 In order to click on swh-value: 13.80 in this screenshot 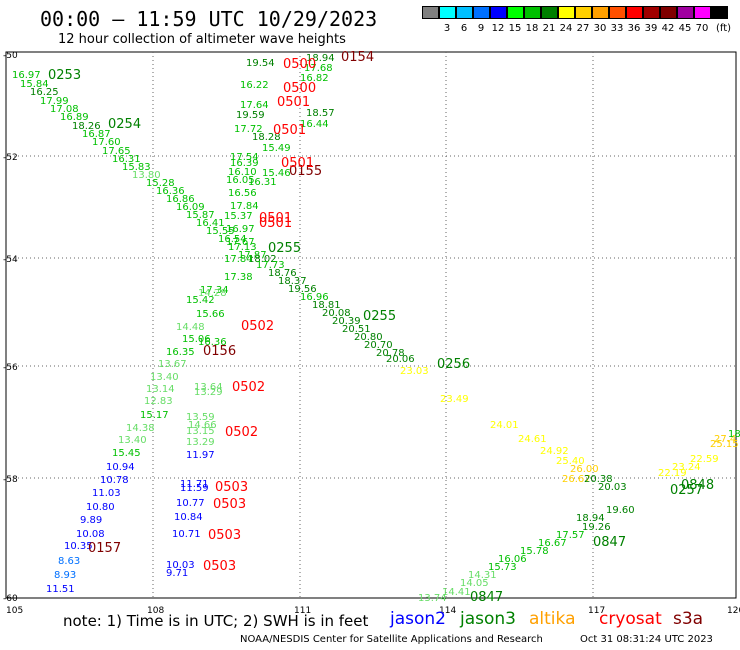, I will do `click(146, 175)`.